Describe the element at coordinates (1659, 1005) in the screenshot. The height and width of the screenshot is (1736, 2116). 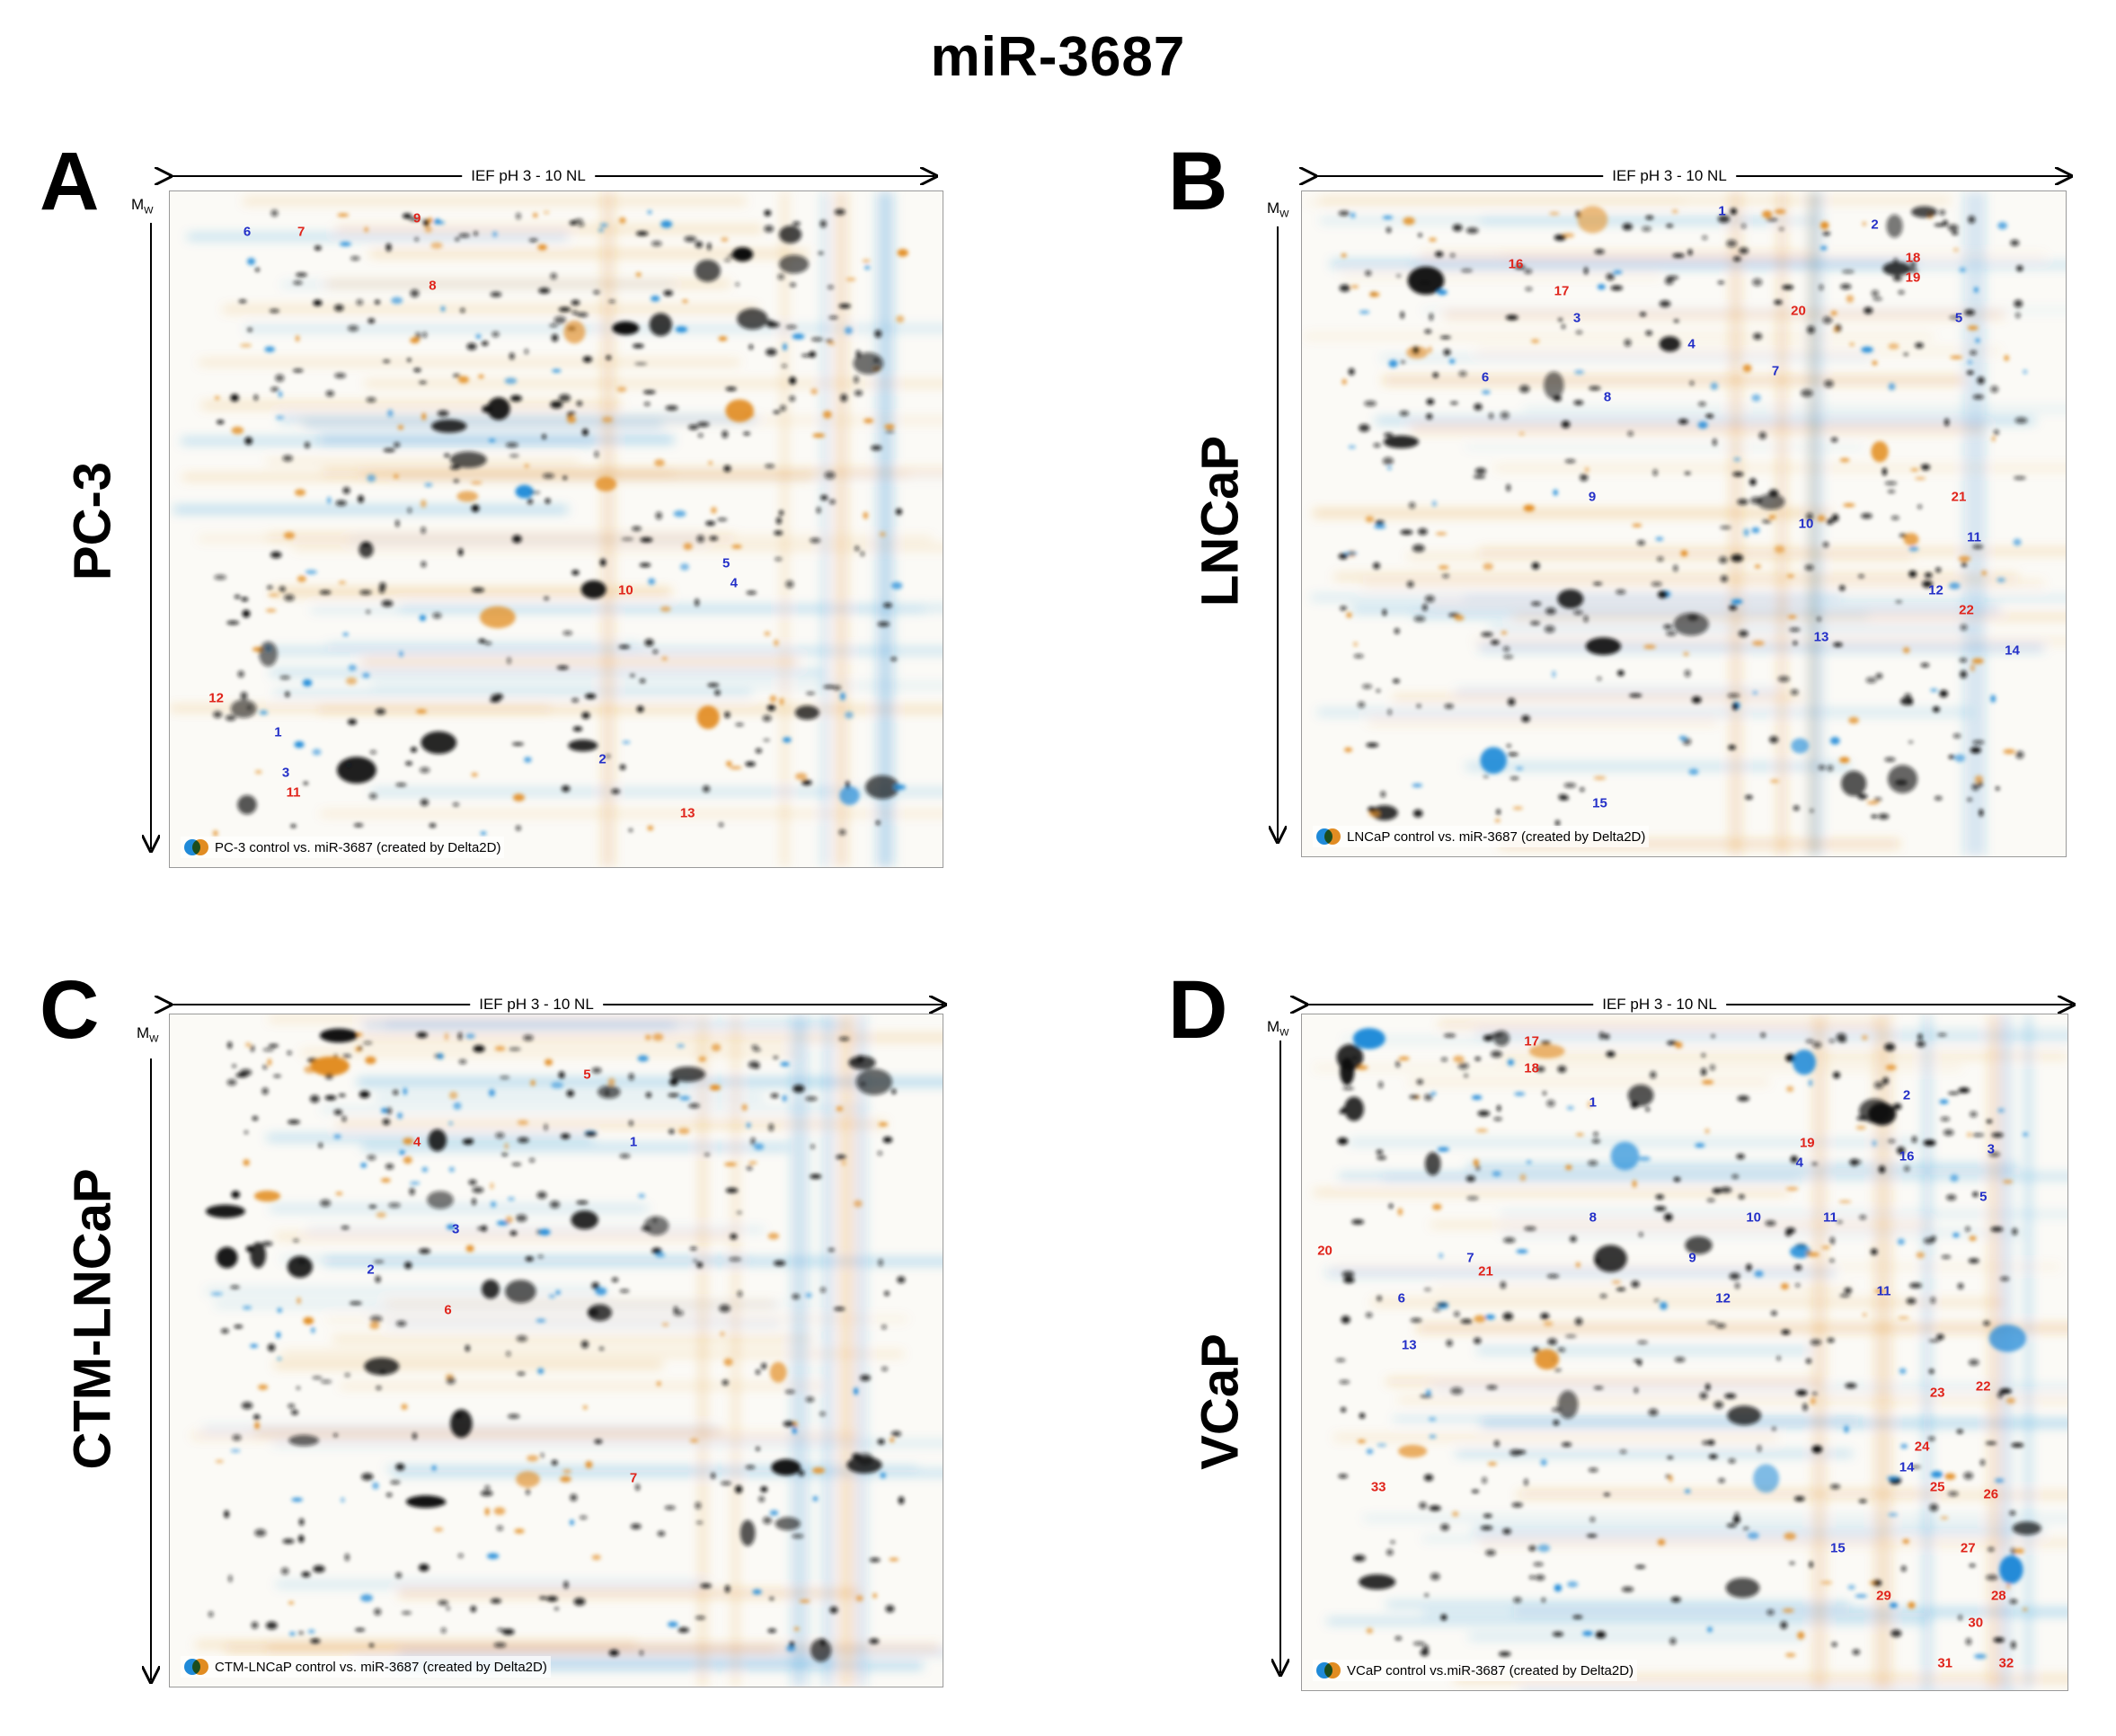
I see `ief-axis-label-d: IEF pH 3 - 10 NL` at that location.